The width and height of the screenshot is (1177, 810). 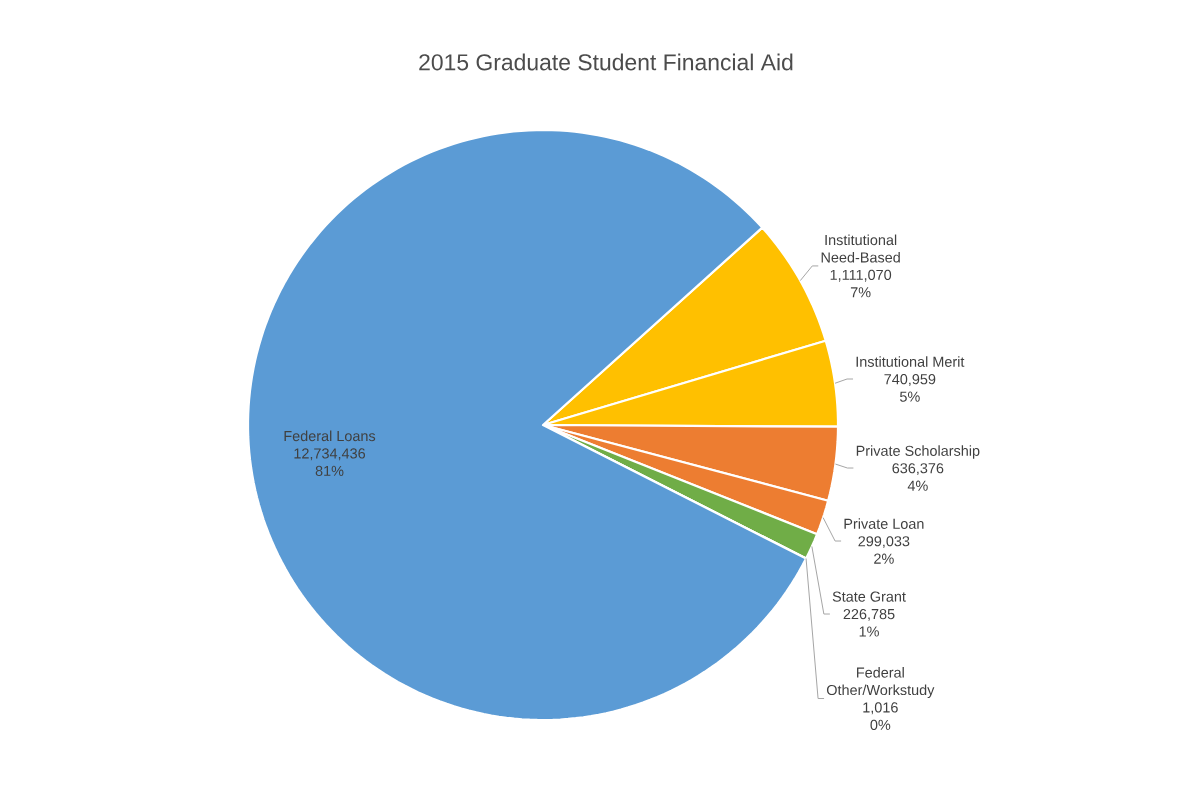 I want to click on text: 81%, so click(x=329, y=471).